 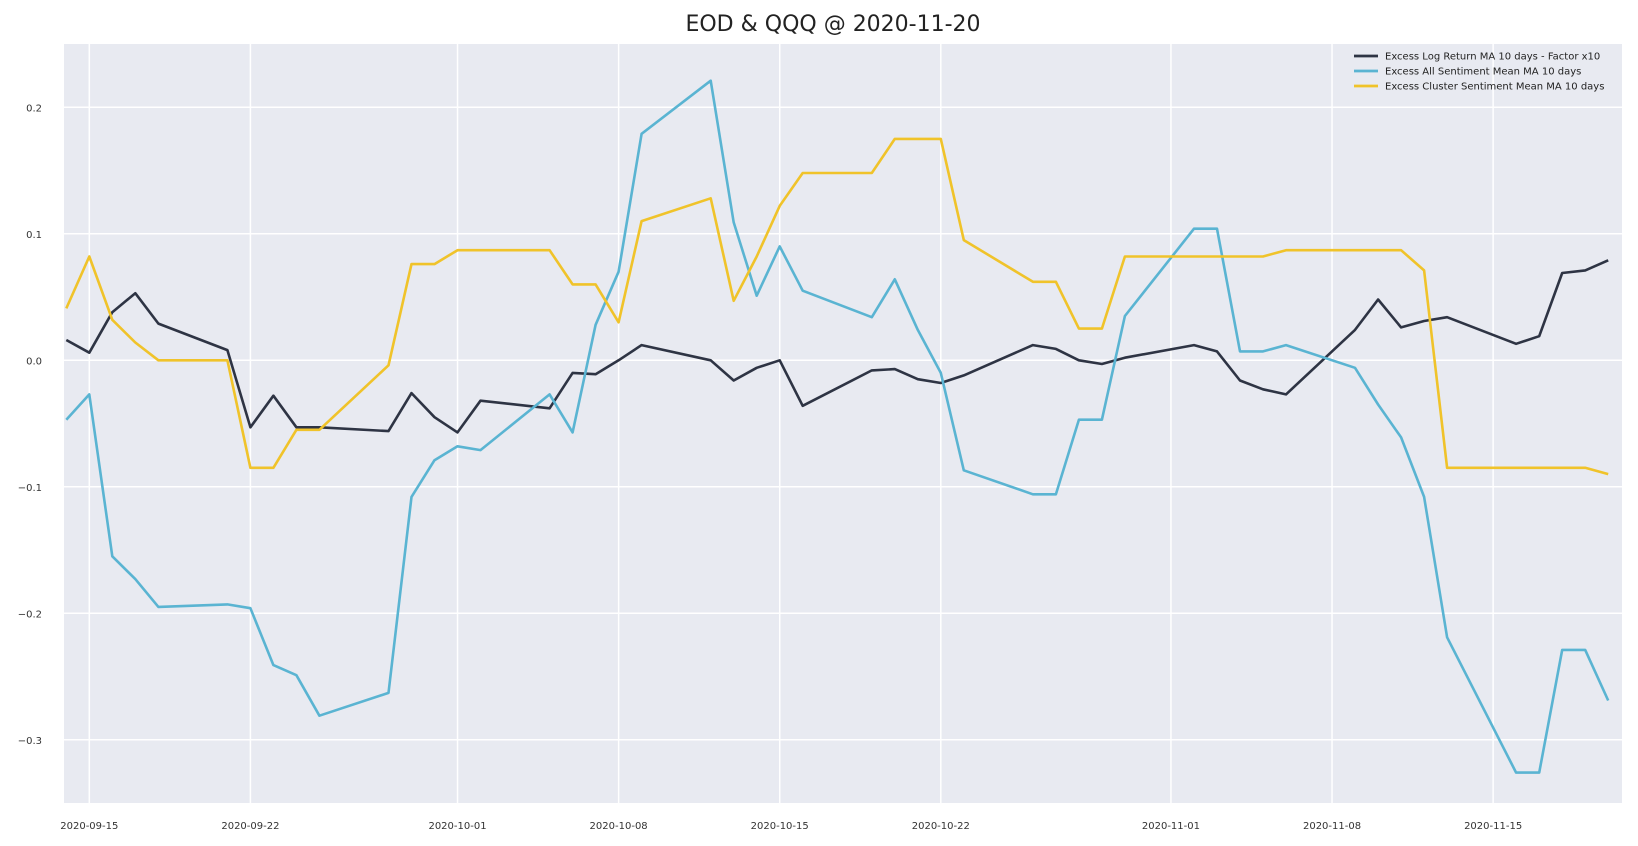 What do you see at coordinates (34, 108) in the screenshot?
I see `y-tick-label: 0.2` at bounding box center [34, 108].